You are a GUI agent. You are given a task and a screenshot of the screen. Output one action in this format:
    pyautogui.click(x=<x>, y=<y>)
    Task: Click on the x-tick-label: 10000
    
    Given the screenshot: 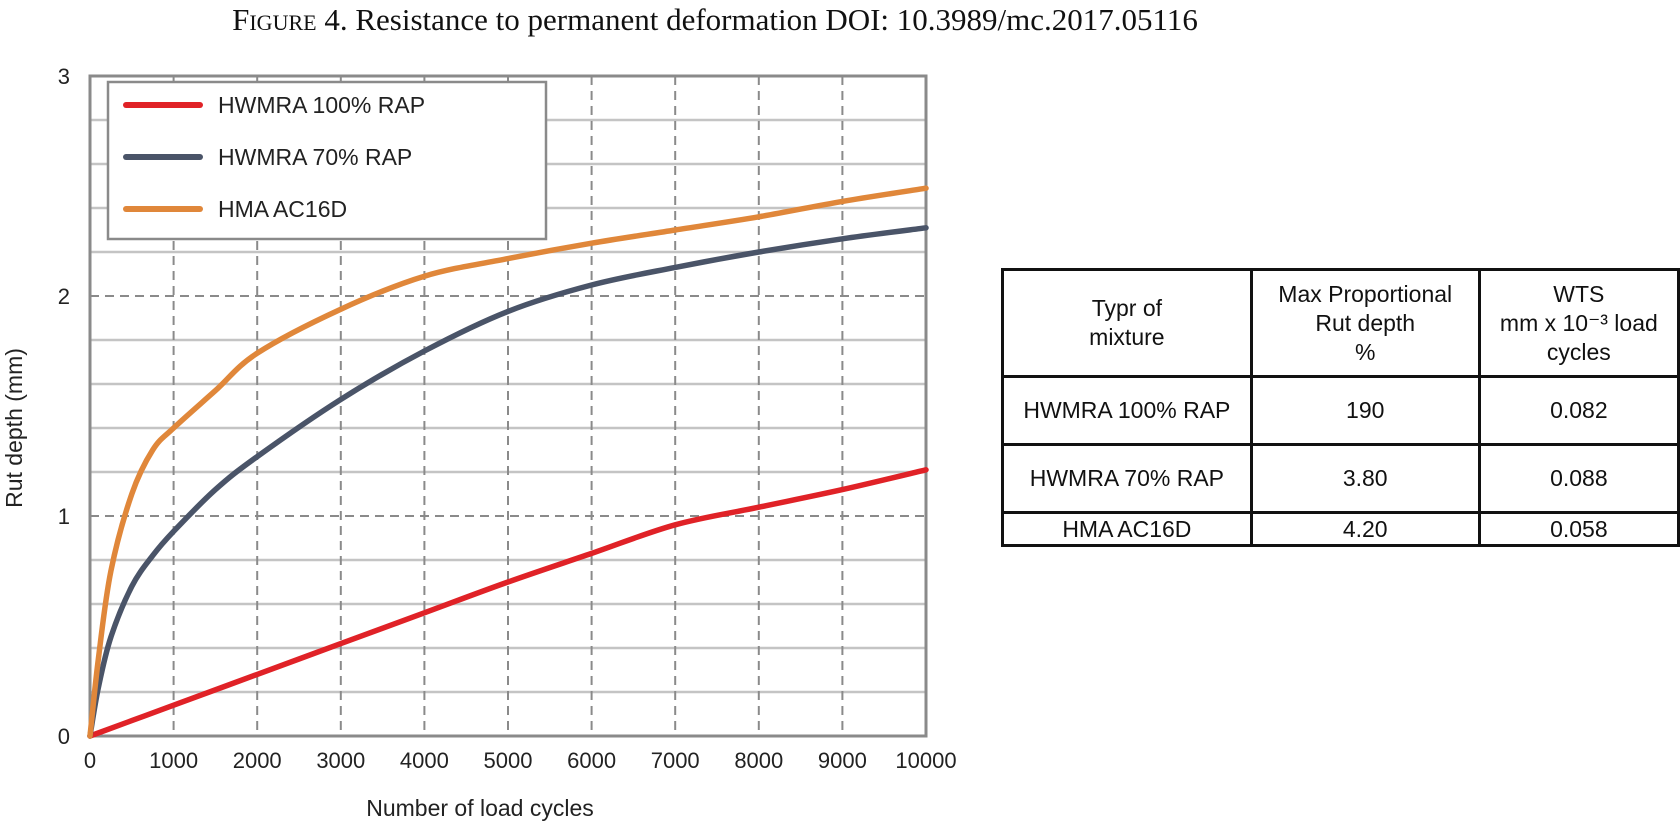 What is the action you would take?
    pyautogui.click(x=925, y=760)
    